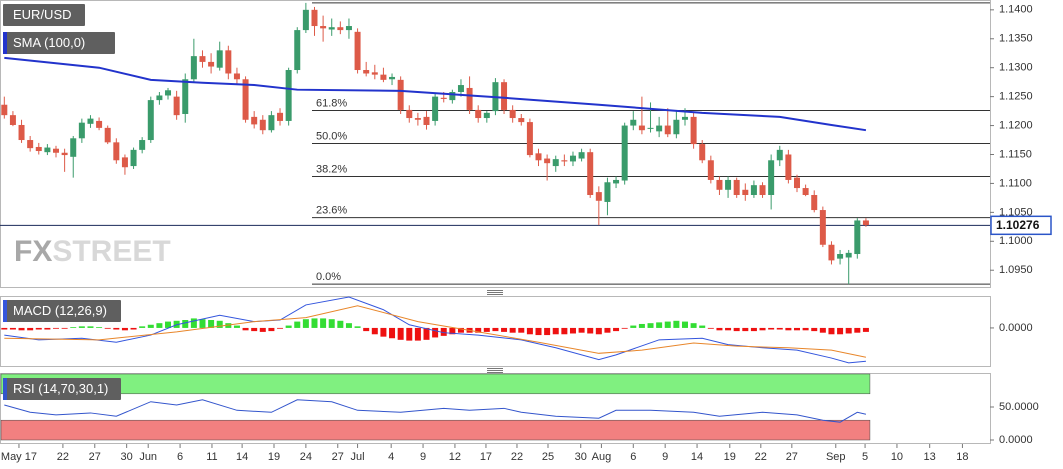  What do you see at coordinates (435, 384) in the screenshot?
I see `rsi-band` at bounding box center [435, 384].